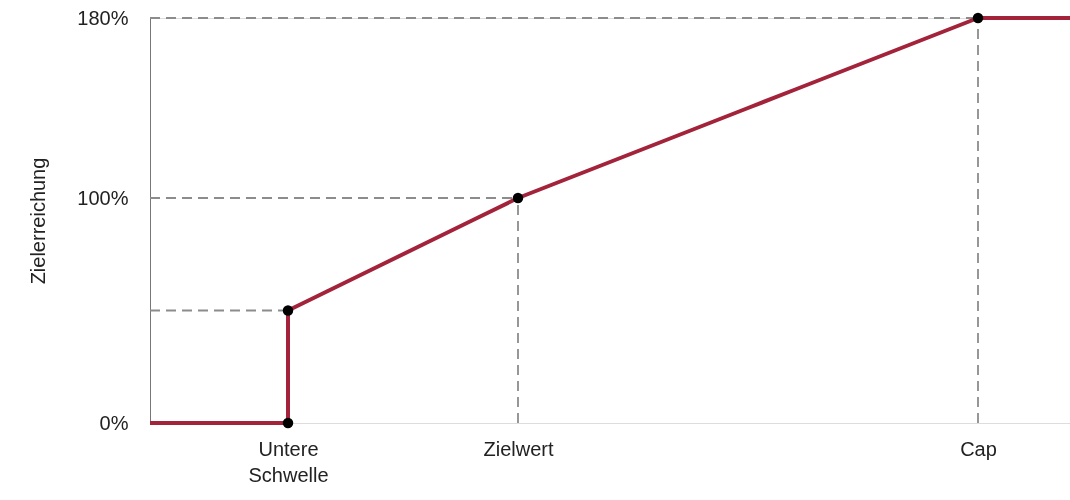 This screenshot has width=1070, height=500. What do you see at coordinates (103, 197) in the screenshot?
I see `y-tick-label: 100%` at bounding box center [103, 197].